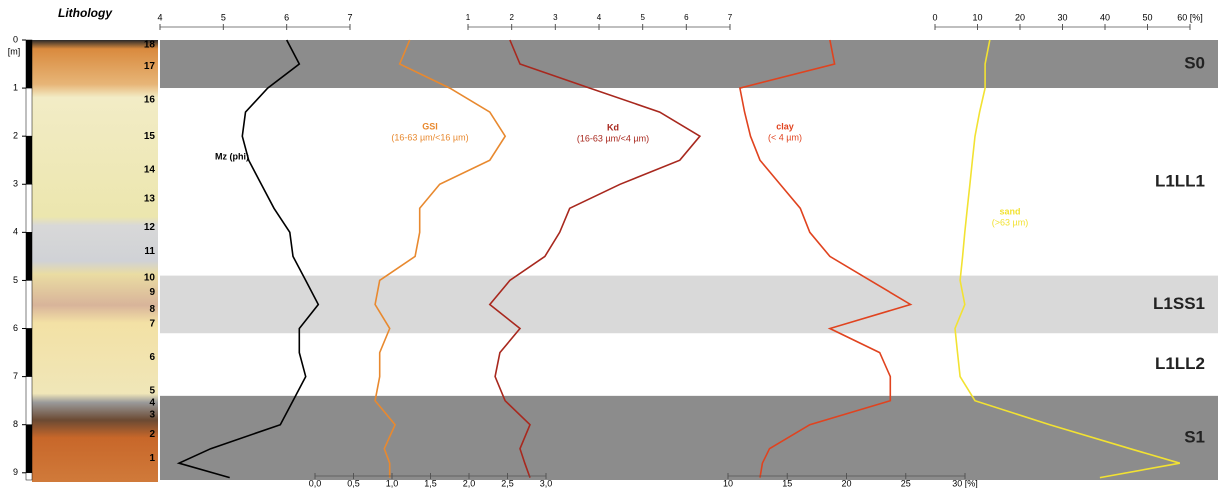  What do you see at coordinates (150, 278) in the screenshot?
I see `layer-number: 10` at bounding box center [150, 278].